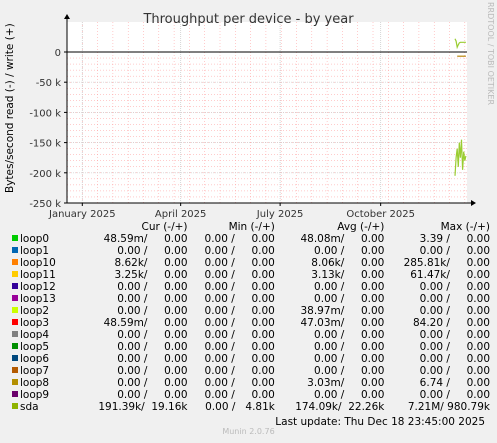 This screenshot has width=497, height=443. I want to click on legend-series-name: loop8, so click(35, 383).